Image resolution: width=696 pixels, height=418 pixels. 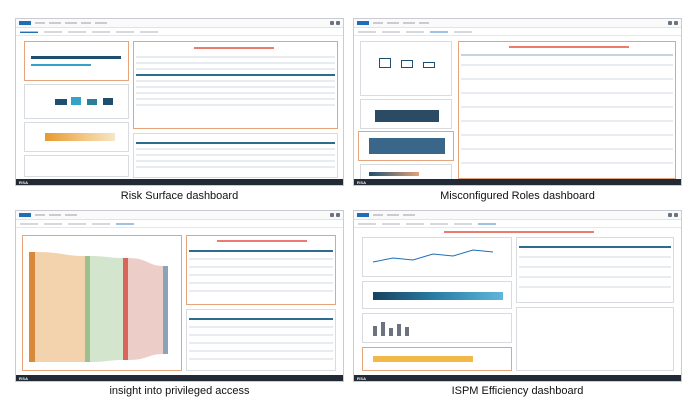 What do you see at coordinates (165, 310) in the screenshot?
I see `sankey-node-target` at bounding box center [165, 310].